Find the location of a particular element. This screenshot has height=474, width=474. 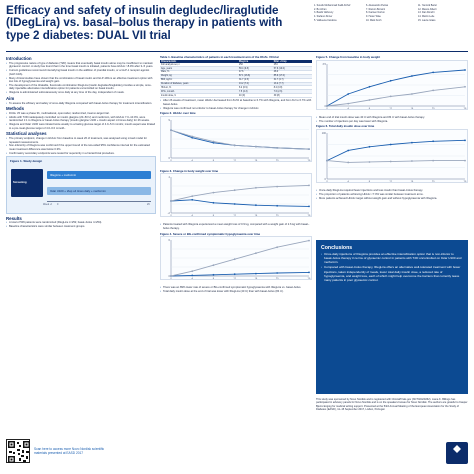

section-heading-methods: Methods is located at coordinates (15, 109).